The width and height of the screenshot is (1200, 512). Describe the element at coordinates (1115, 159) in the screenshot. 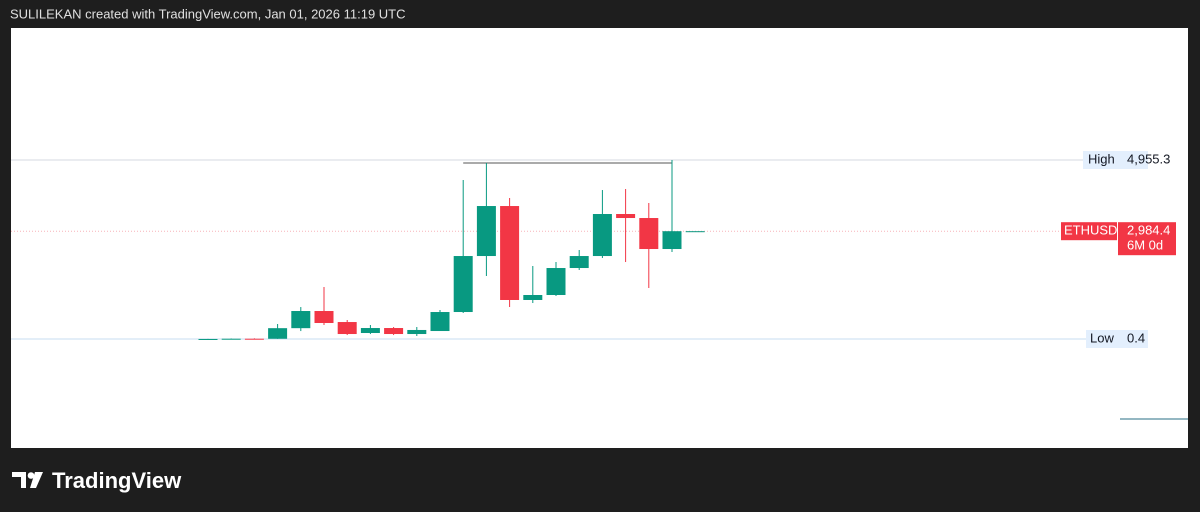

I see `high-label-box` at that location.